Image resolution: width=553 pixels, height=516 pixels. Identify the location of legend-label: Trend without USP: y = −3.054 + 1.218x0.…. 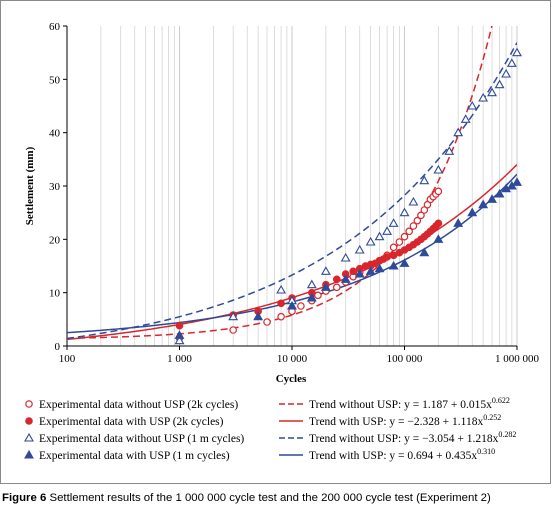
(412, 437).